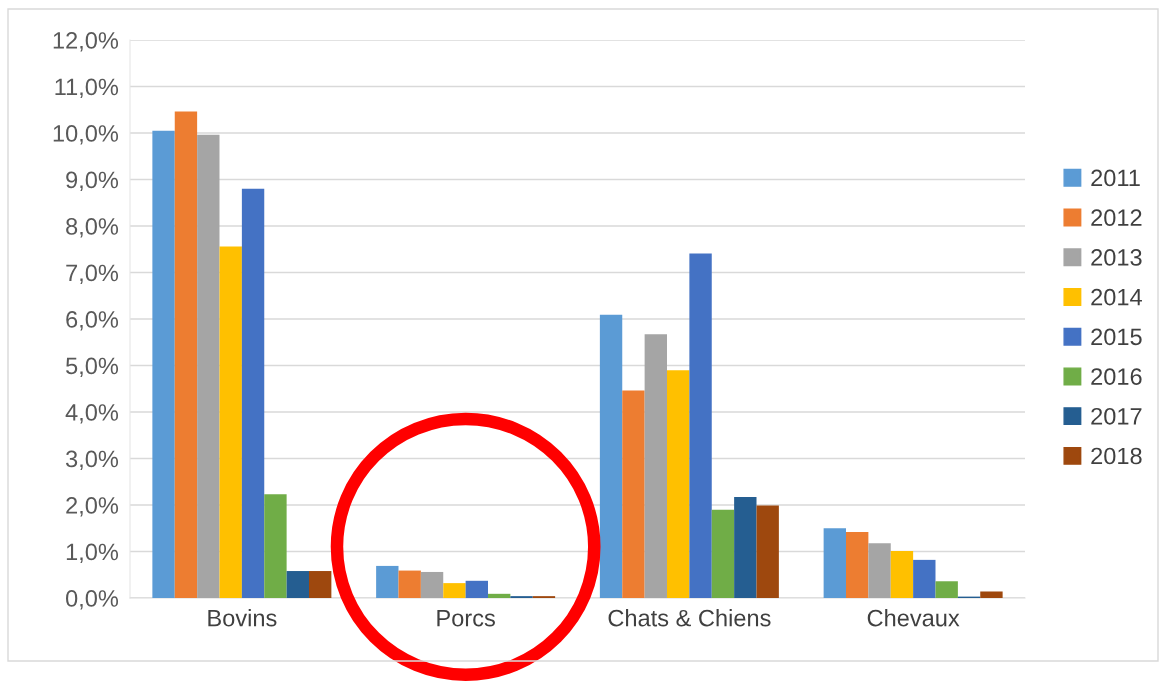  What do you see at coordinates (92, 181) in the screenshot?
I see `y-tick-label: 9,0%` at bounding box center [92, 181].